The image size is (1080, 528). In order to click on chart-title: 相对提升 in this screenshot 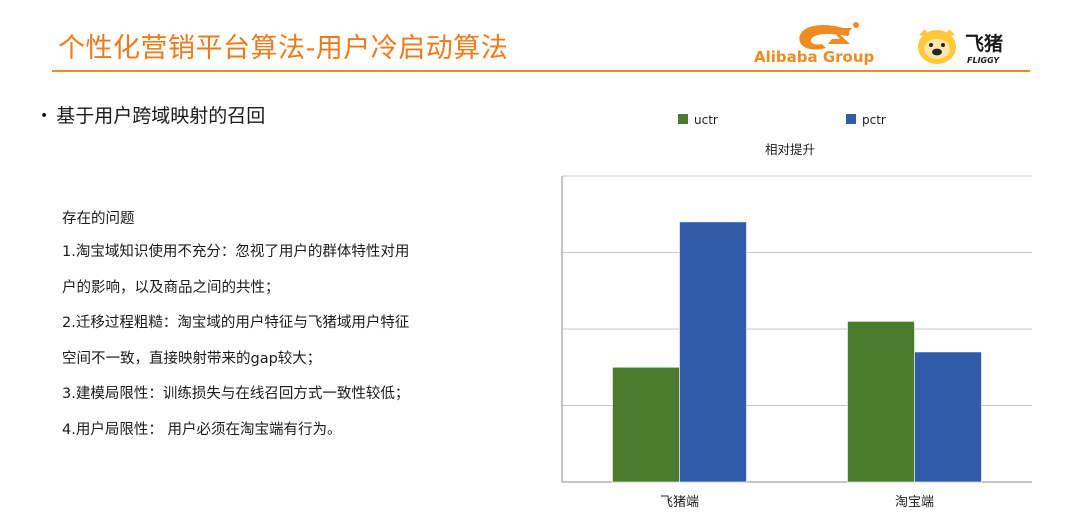, I will do `click(790, 149)`.